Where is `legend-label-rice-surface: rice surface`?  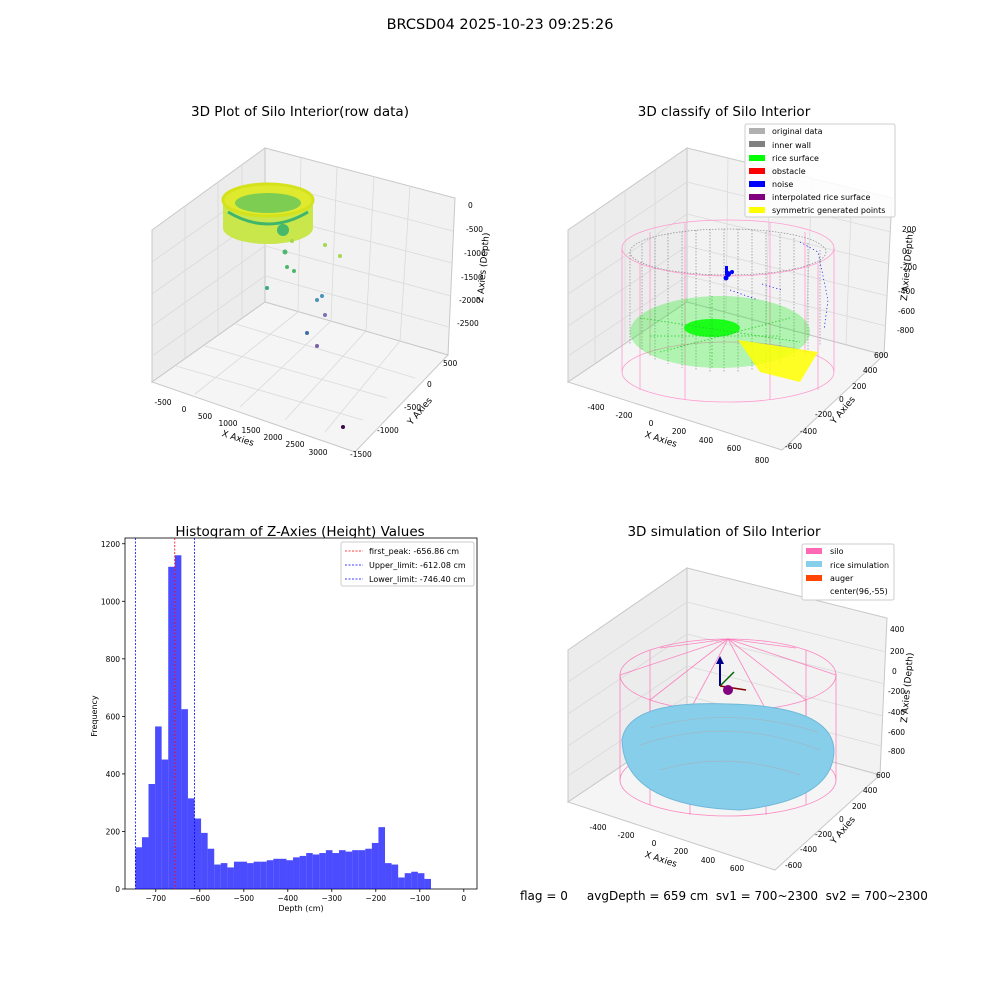 legend-label-rice-surface: rice surface is located at coordinates (795, 158).